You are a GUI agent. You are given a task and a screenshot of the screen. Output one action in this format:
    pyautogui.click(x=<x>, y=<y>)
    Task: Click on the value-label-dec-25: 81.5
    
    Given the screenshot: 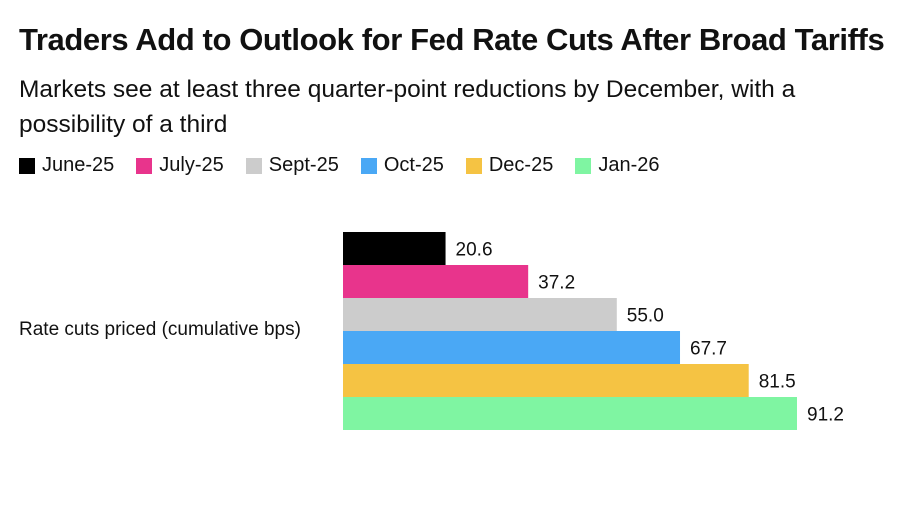 What is the action you would take?
    pyautogui.click(x=777, y=382)
    